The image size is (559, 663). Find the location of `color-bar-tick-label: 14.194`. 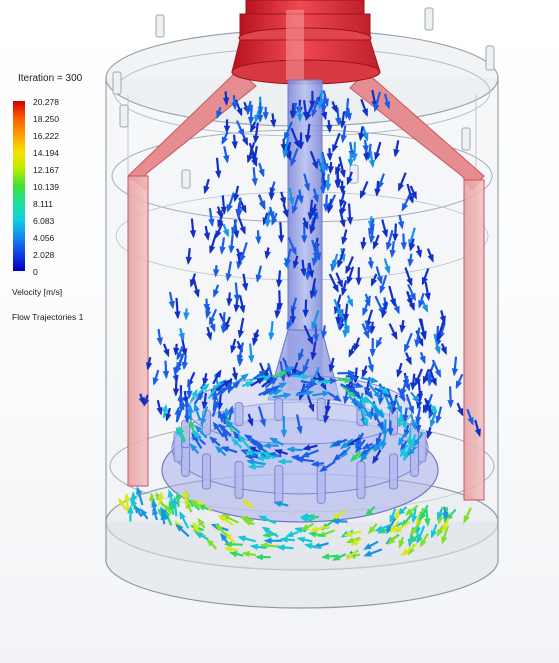

color-bar-tick-label: 14.194 is located at coordinates (46, 153).